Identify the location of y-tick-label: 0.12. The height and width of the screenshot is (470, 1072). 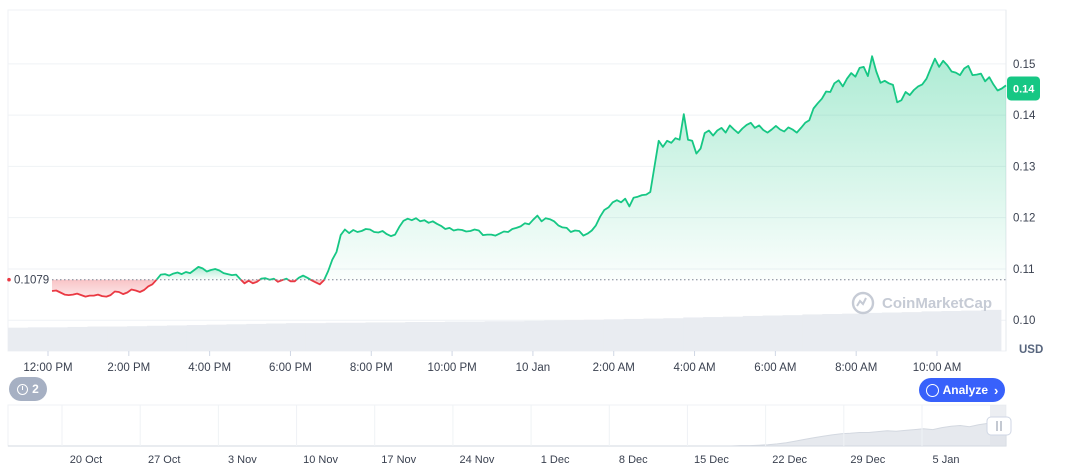
(1024, 219).